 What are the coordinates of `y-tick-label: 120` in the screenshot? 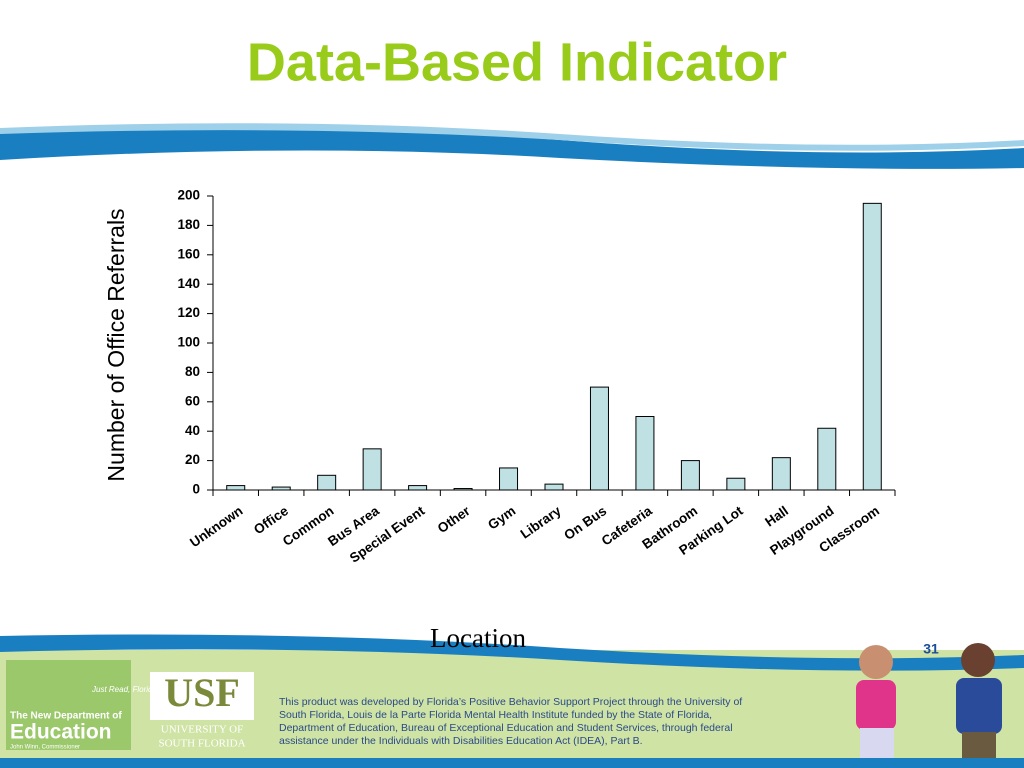 It's located at (188, 312).